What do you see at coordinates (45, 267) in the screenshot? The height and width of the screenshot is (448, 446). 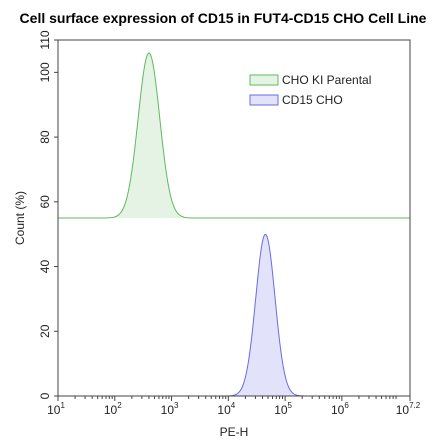 I see `y-tick-label: 40` at bounding box center [45, 267].